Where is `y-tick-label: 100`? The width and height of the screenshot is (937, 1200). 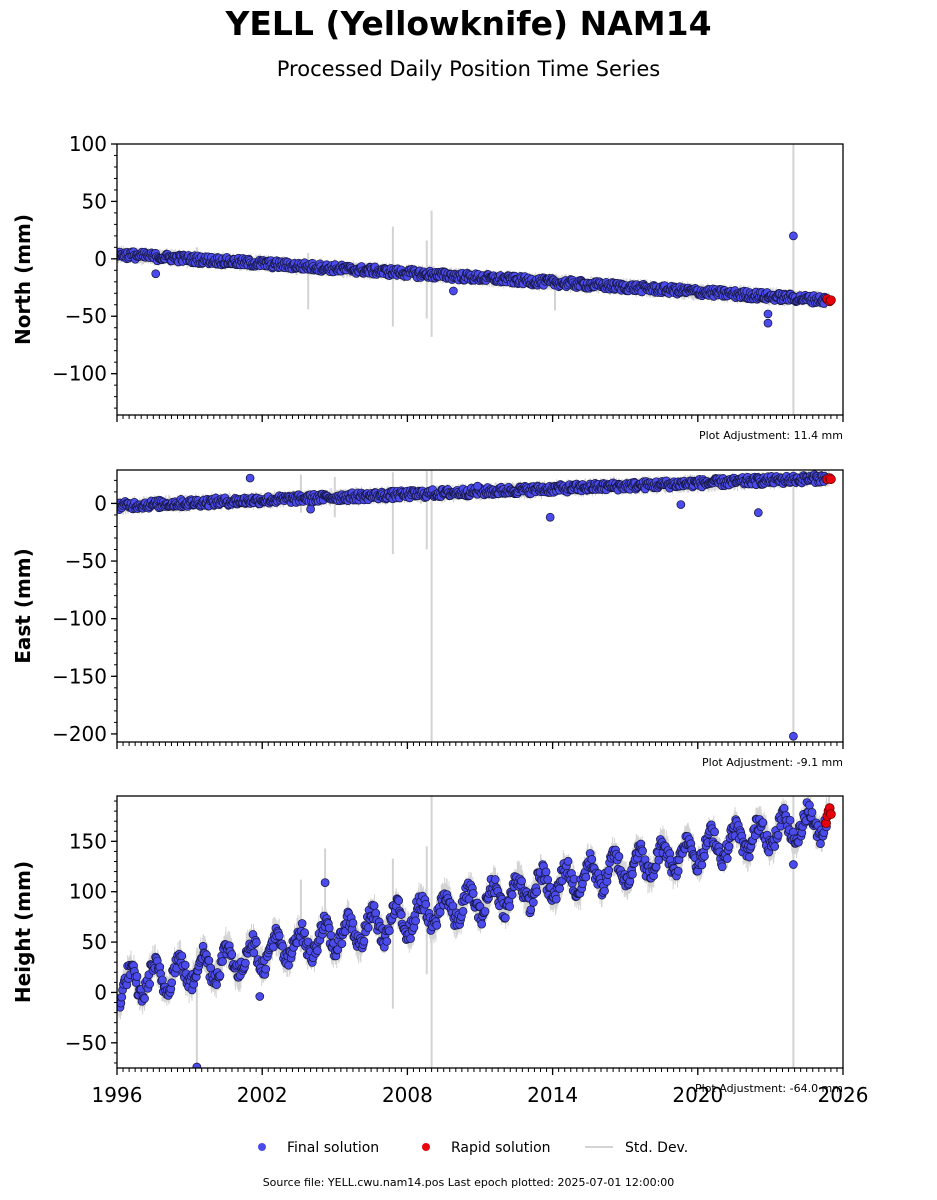
y-tick-label: 100 is located at coordinates (88, 144).